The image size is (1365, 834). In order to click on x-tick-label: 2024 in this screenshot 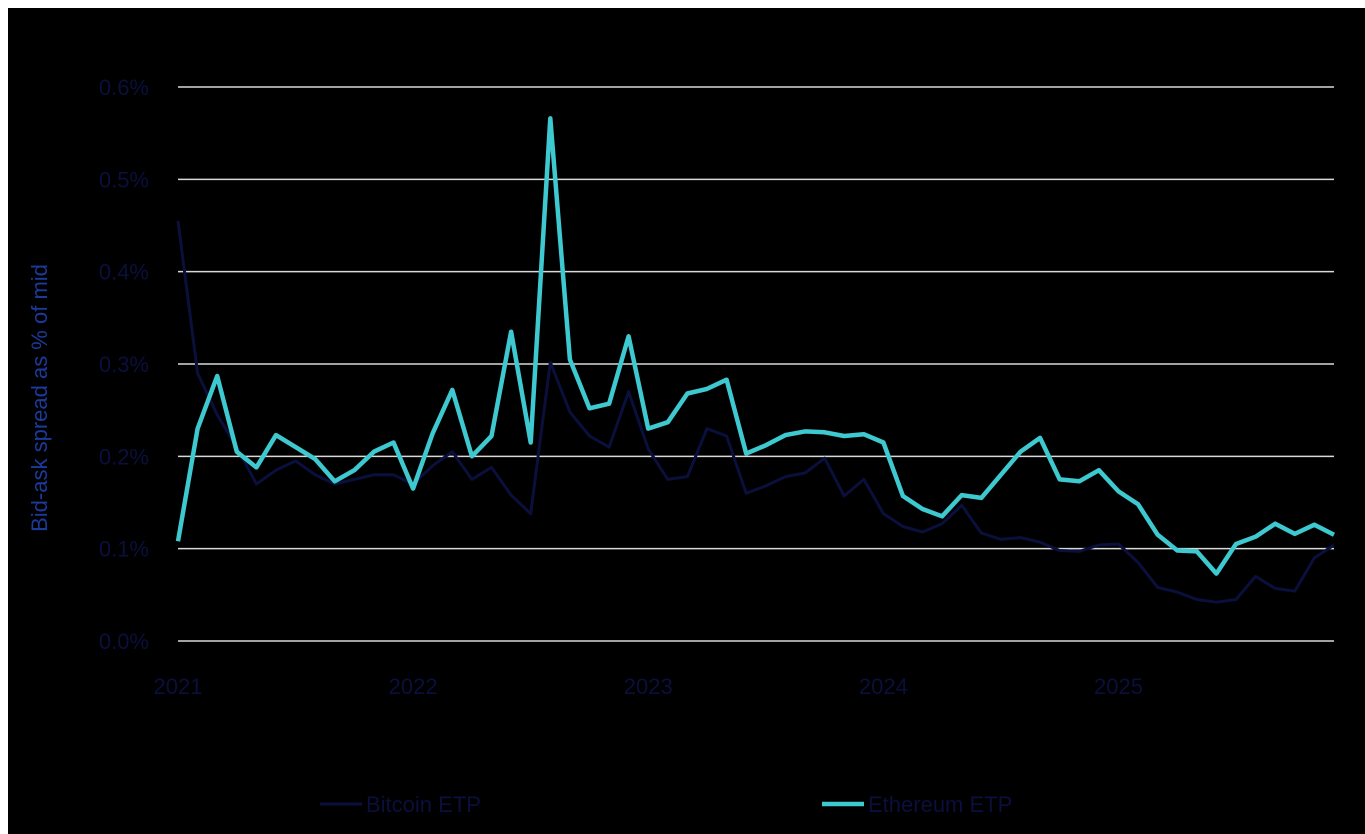, I will do `click(883, 686)`.